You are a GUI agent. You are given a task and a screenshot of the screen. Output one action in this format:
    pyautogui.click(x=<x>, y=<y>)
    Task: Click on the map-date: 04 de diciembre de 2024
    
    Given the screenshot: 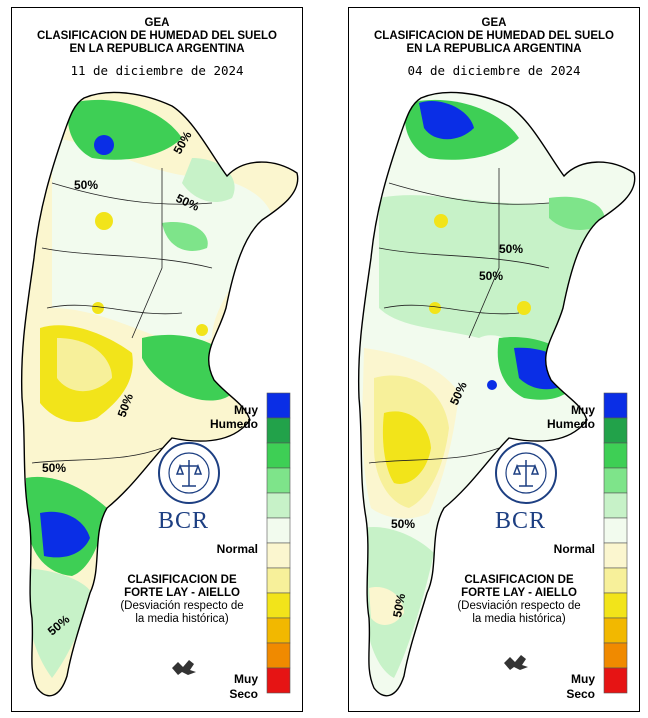 What is the action you would take?
    pyautogui.click(x=494, y=70)
    